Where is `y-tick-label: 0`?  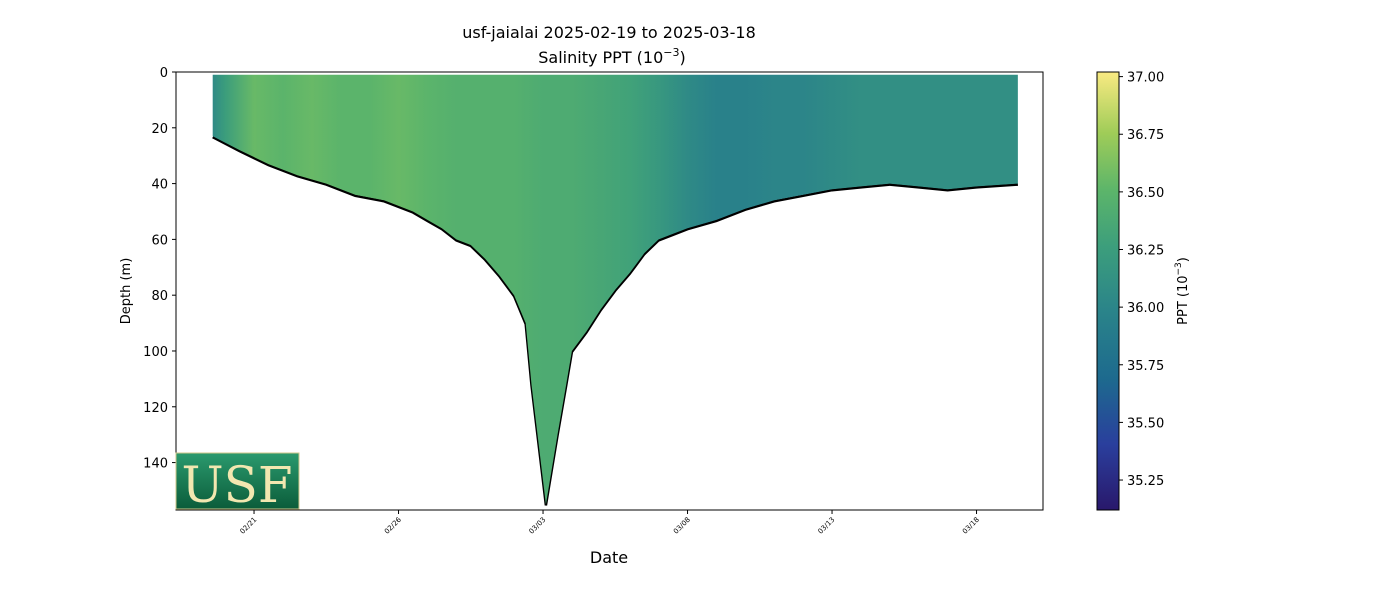
y-tick-label: 0 is located at coordinates (164, 73).